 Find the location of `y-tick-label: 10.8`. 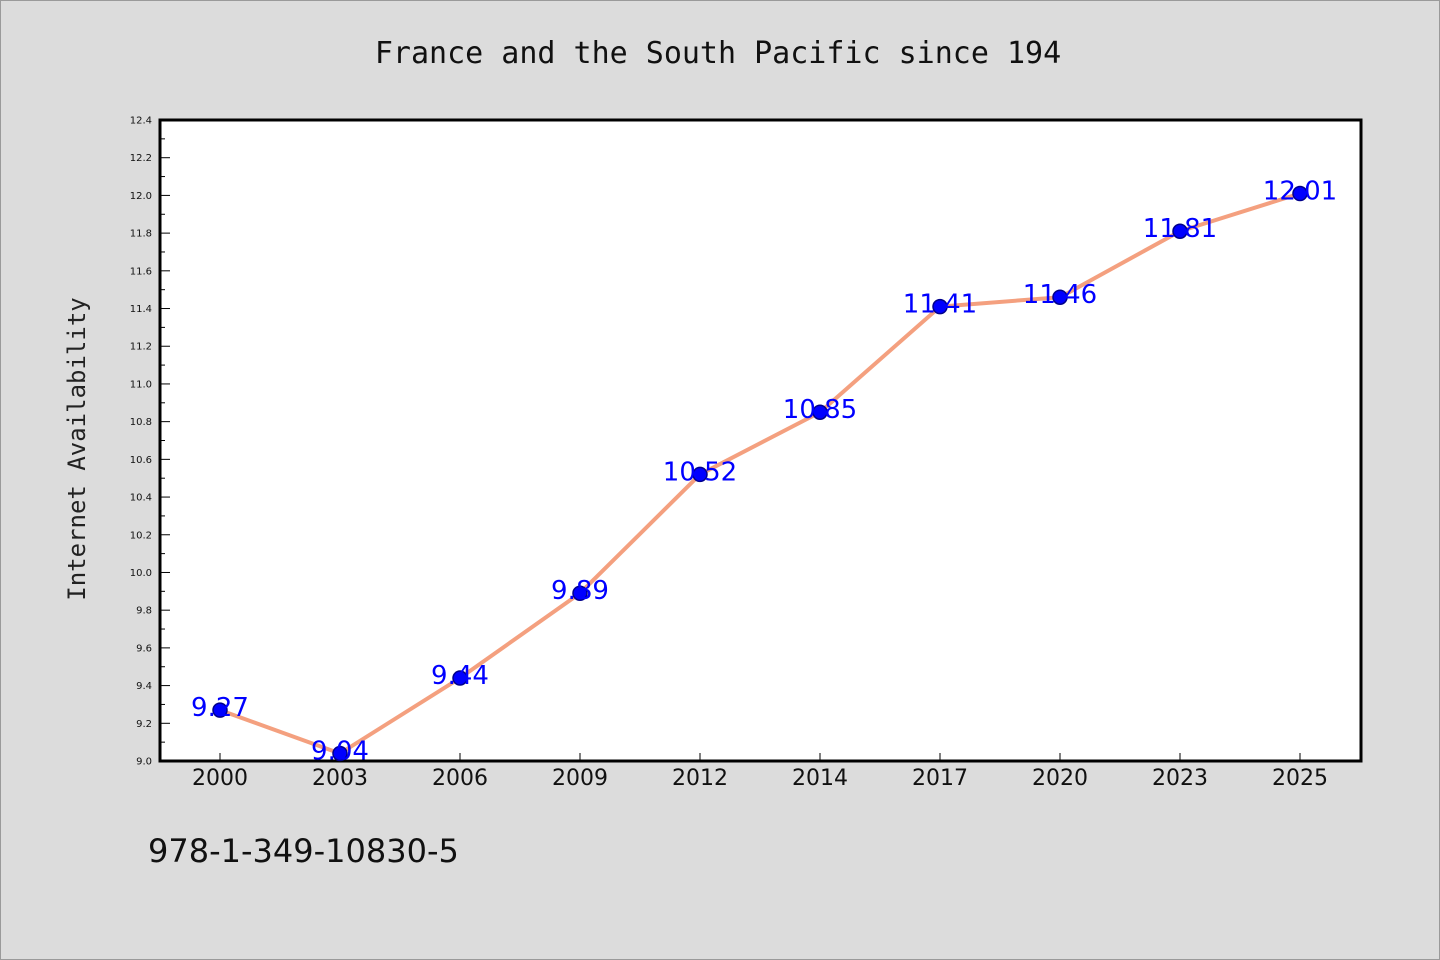

y-tick-label: 10.8 is located at coordinates (141, 422).